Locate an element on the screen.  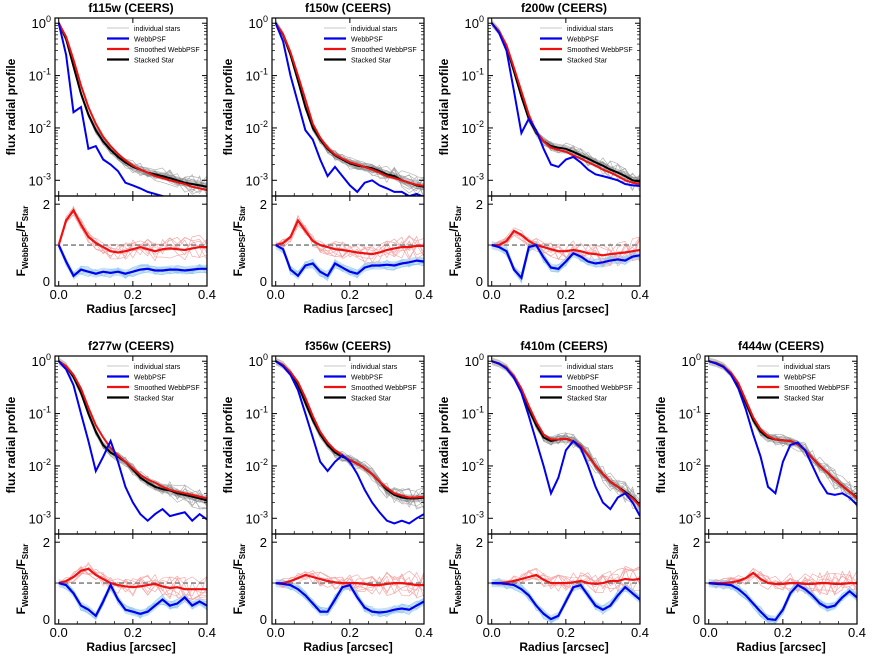
webbpsf-ratio-band is located at coordinates (132, 599).